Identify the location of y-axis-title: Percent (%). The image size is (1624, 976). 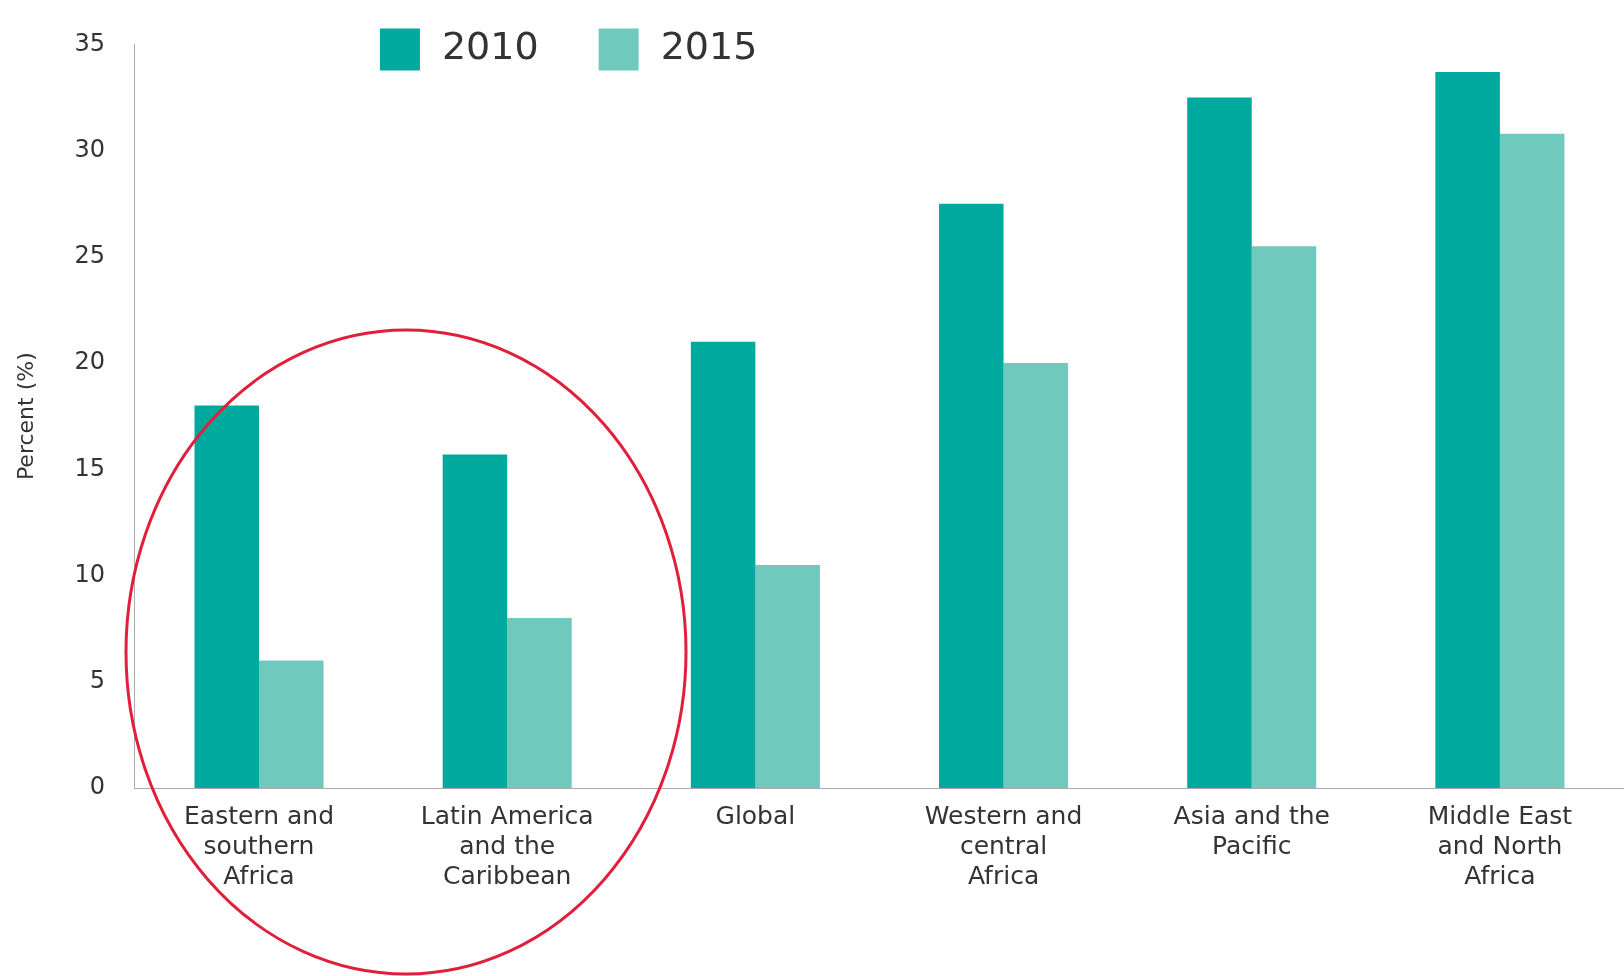
(25, 416).